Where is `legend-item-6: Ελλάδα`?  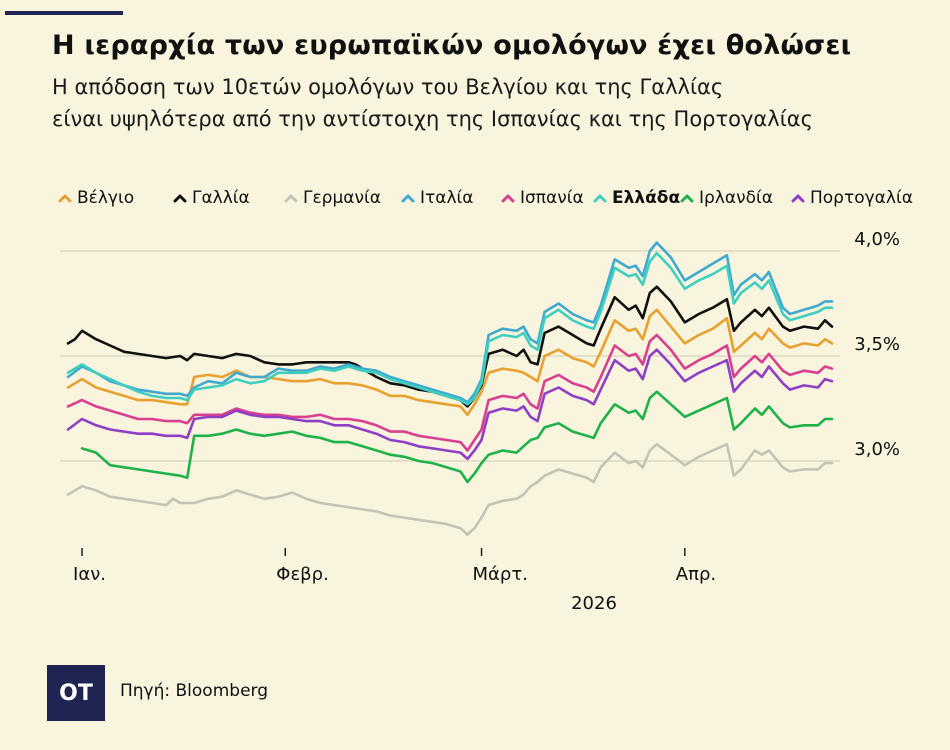
legend-item-6: Ελλάδα is located at coordinates (636, 198).